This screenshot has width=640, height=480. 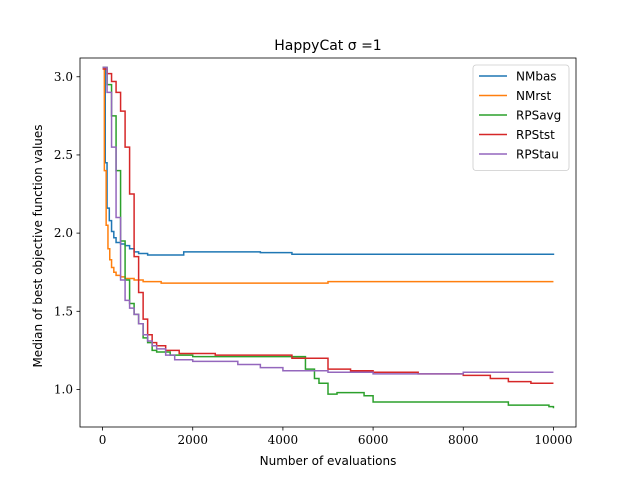 I want to click on y-tick-label: 1.0, so click(x=63, y=389).